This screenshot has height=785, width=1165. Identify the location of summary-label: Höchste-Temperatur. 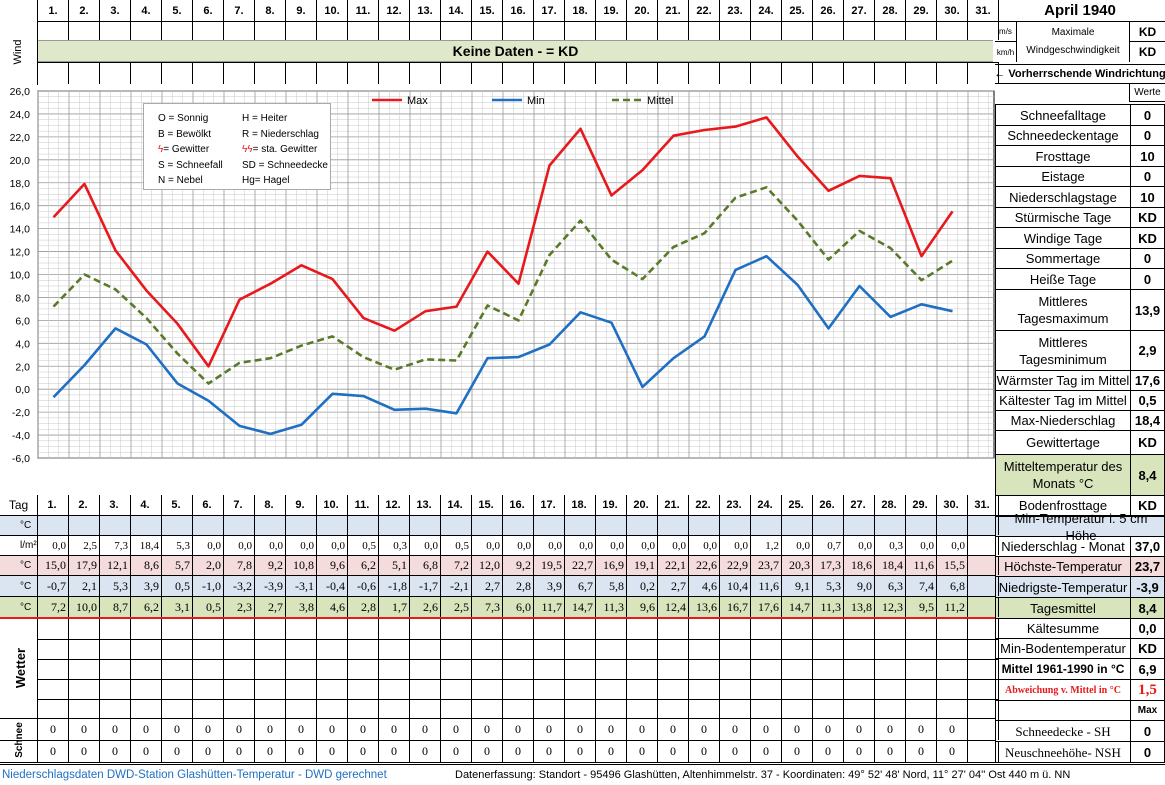
(1063, 566).